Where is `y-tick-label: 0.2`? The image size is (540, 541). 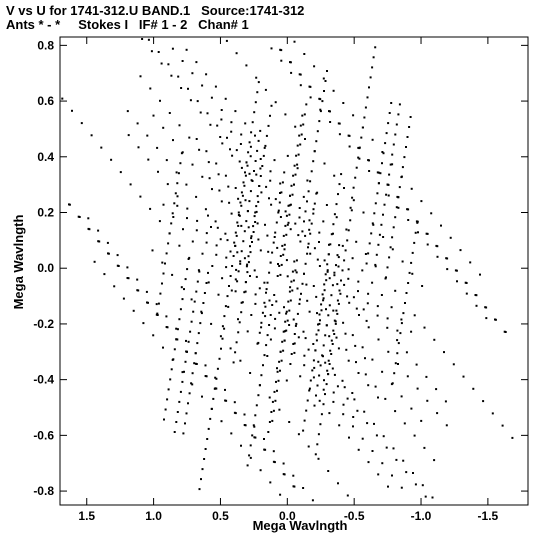 y-tick-label: 0.2 is located at coordinates (45, 213).